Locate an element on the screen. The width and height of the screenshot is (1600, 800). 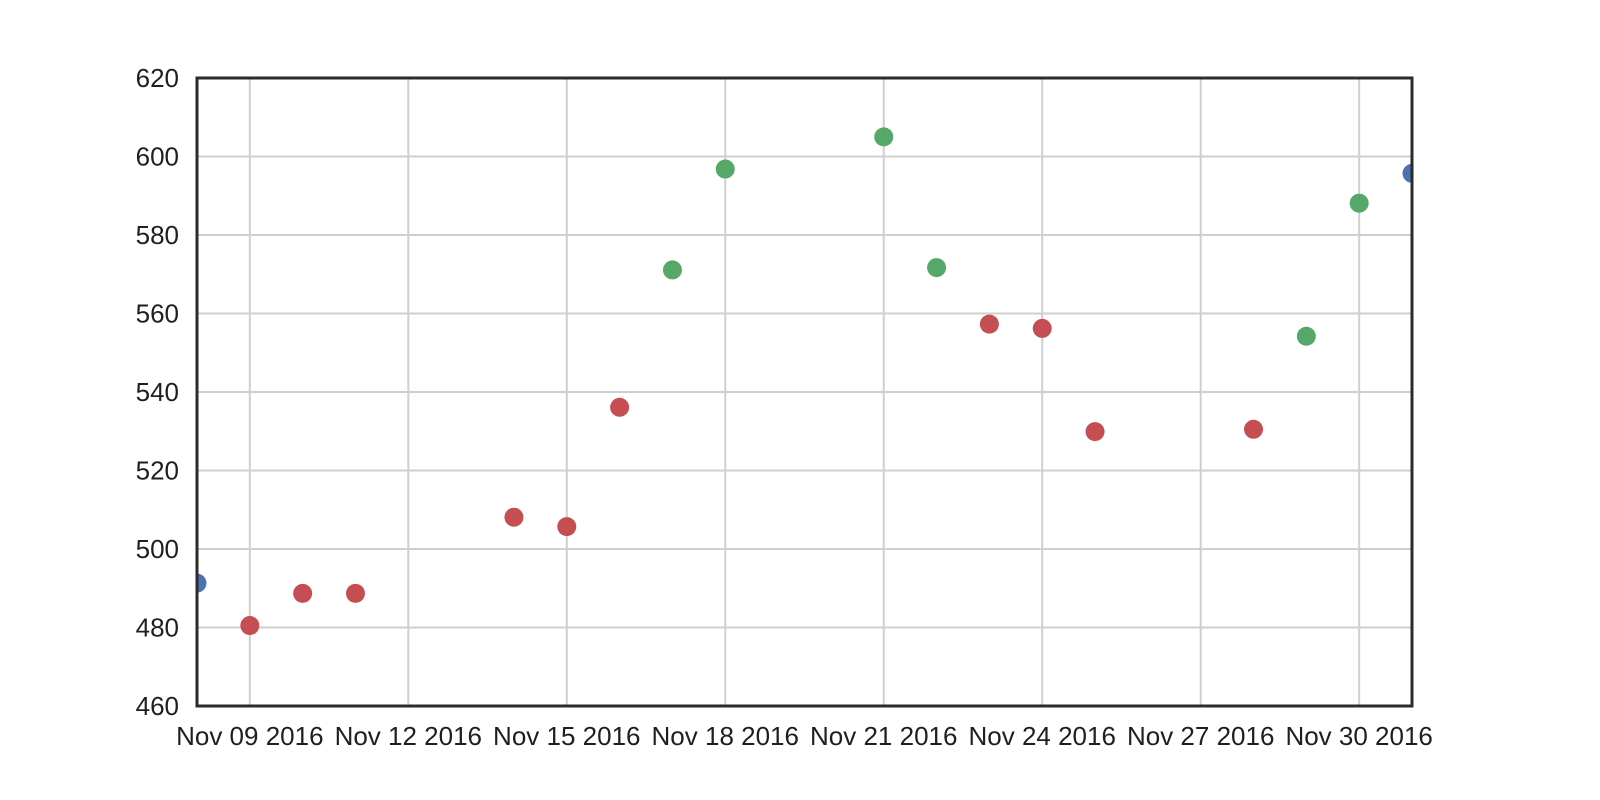
y-tick-label: 580 is located at coordinates (157, 235).